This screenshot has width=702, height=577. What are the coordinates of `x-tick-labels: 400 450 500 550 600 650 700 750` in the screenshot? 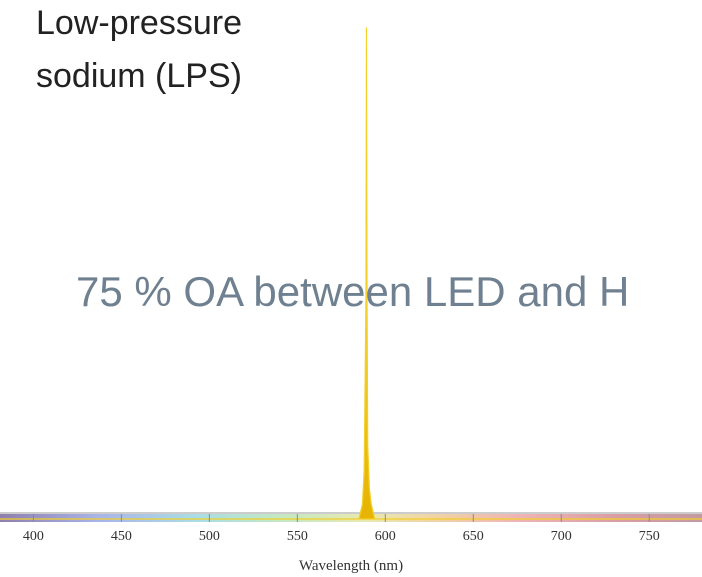 It's located at (341, 529).